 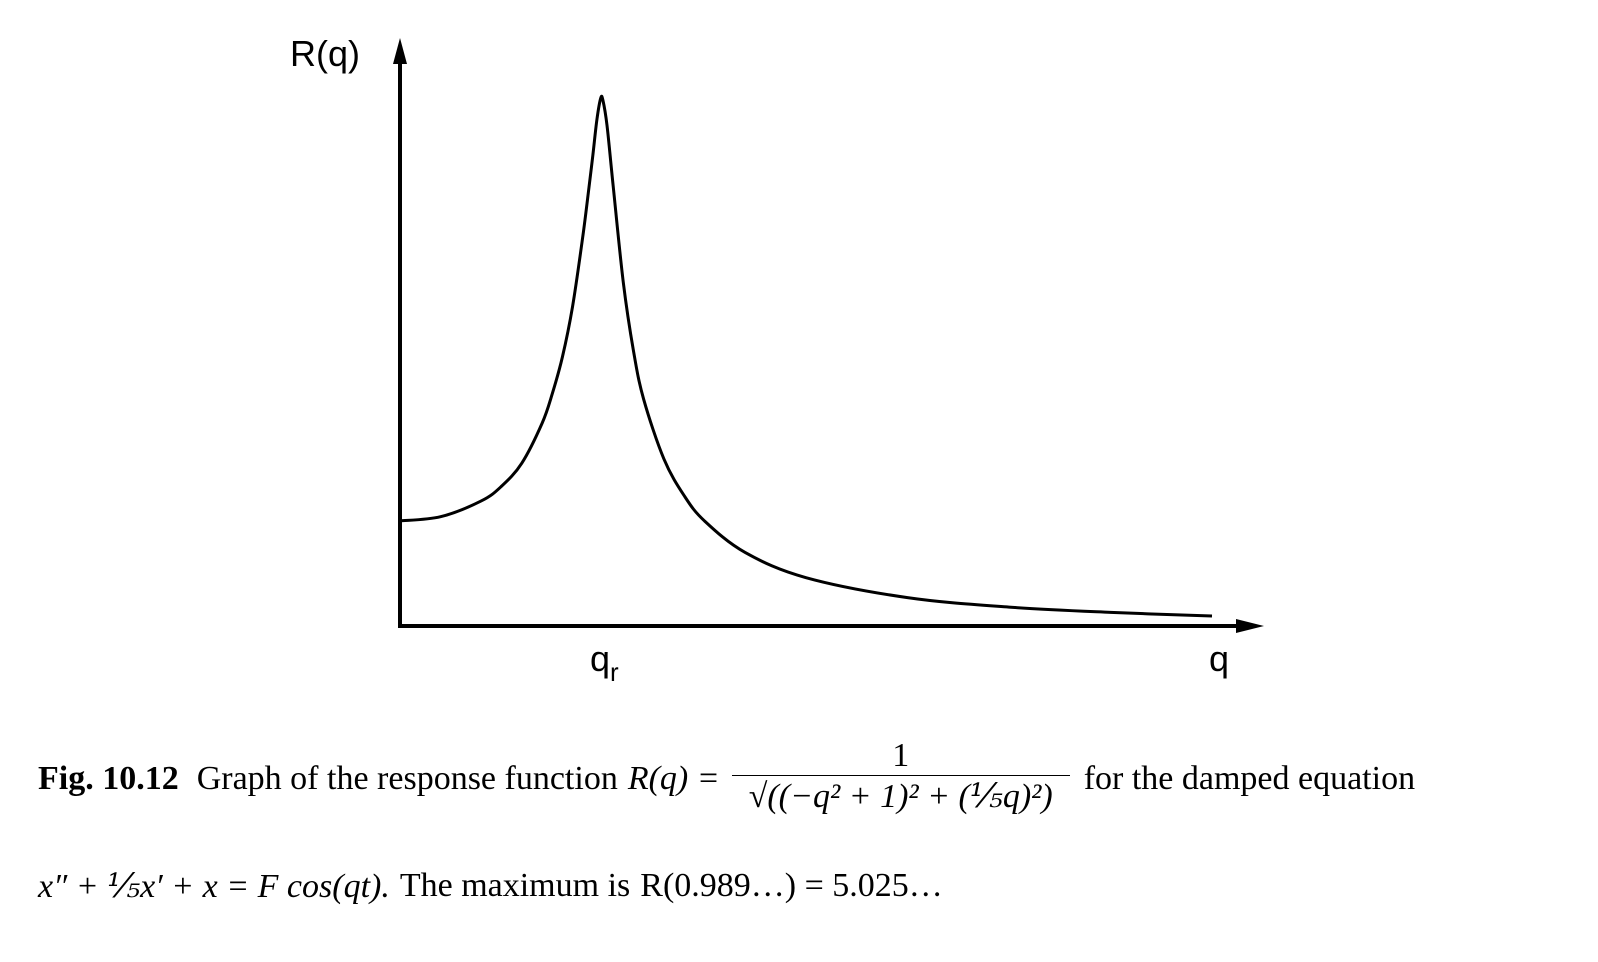 I want to click on damped-equation: x″ + ⅕x′ + x = F cos(qt)., so click(x=214, y=886).